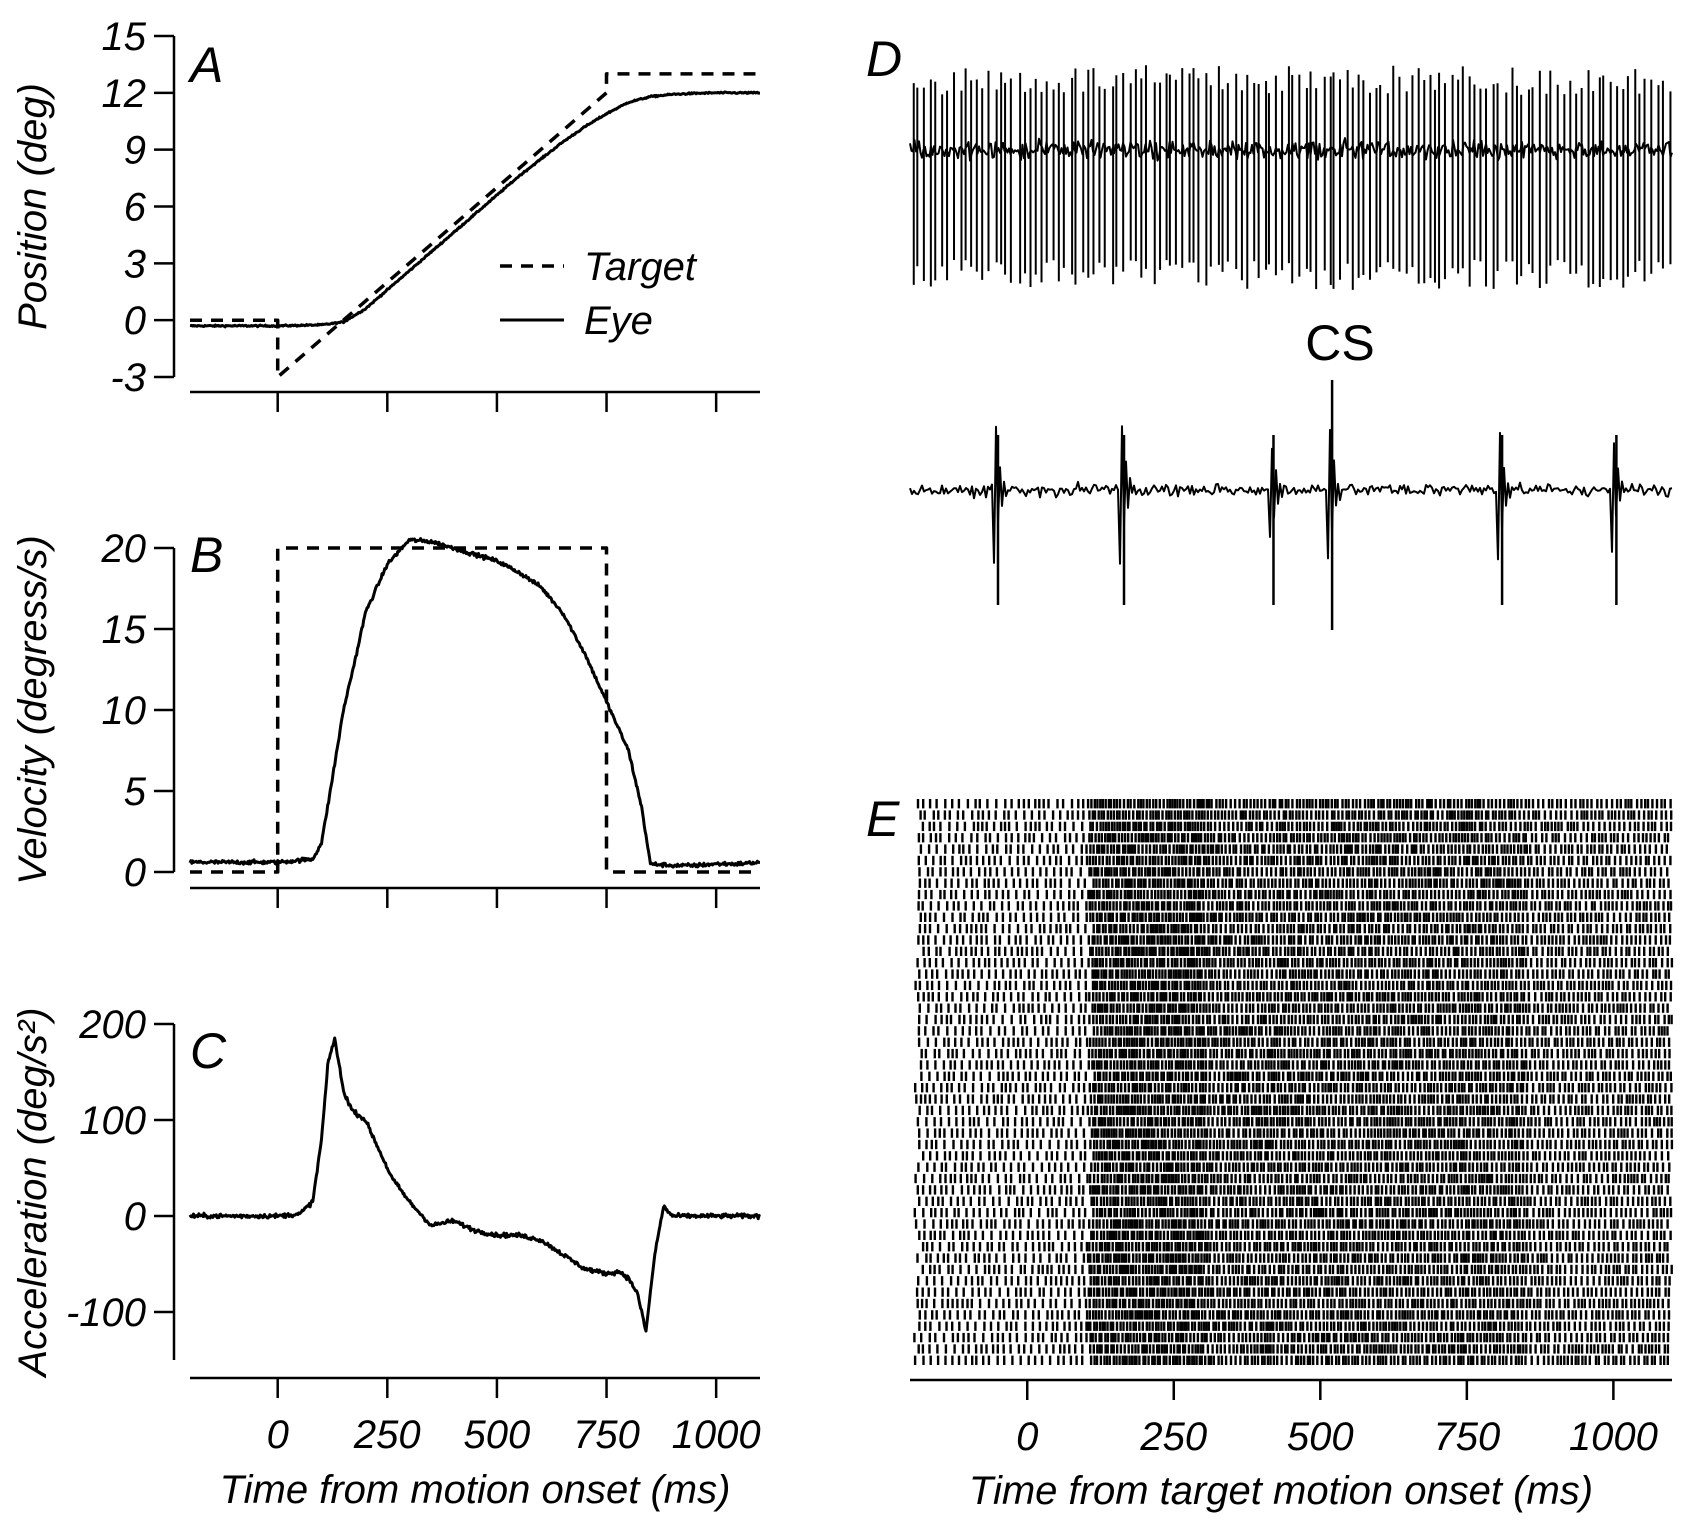 The height and width of the screenshot is (1536, 1686). Describe the element at coordinates (112, 1025) in the screenshot. I see `y-tick-label: 200` at that location.